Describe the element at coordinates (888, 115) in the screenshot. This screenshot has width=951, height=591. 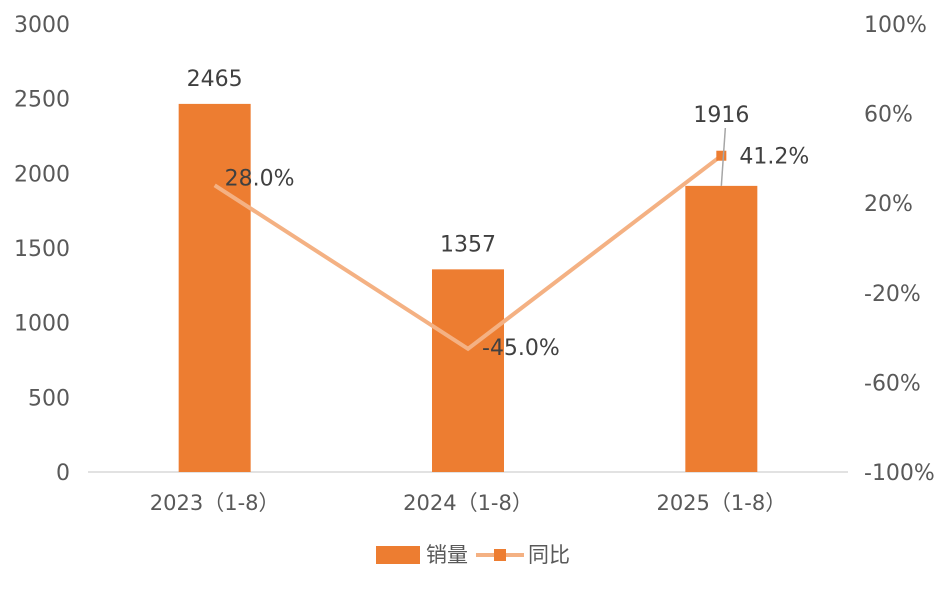
I see `right-tick-label: 60%` at that location.